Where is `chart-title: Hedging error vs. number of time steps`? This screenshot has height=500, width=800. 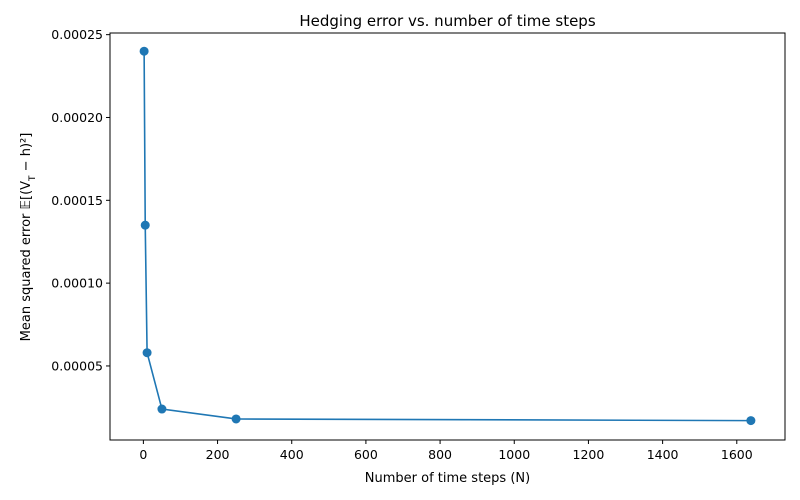 chart-title: Hedging error vs. number of time steps is located at coordinates (447, 21).